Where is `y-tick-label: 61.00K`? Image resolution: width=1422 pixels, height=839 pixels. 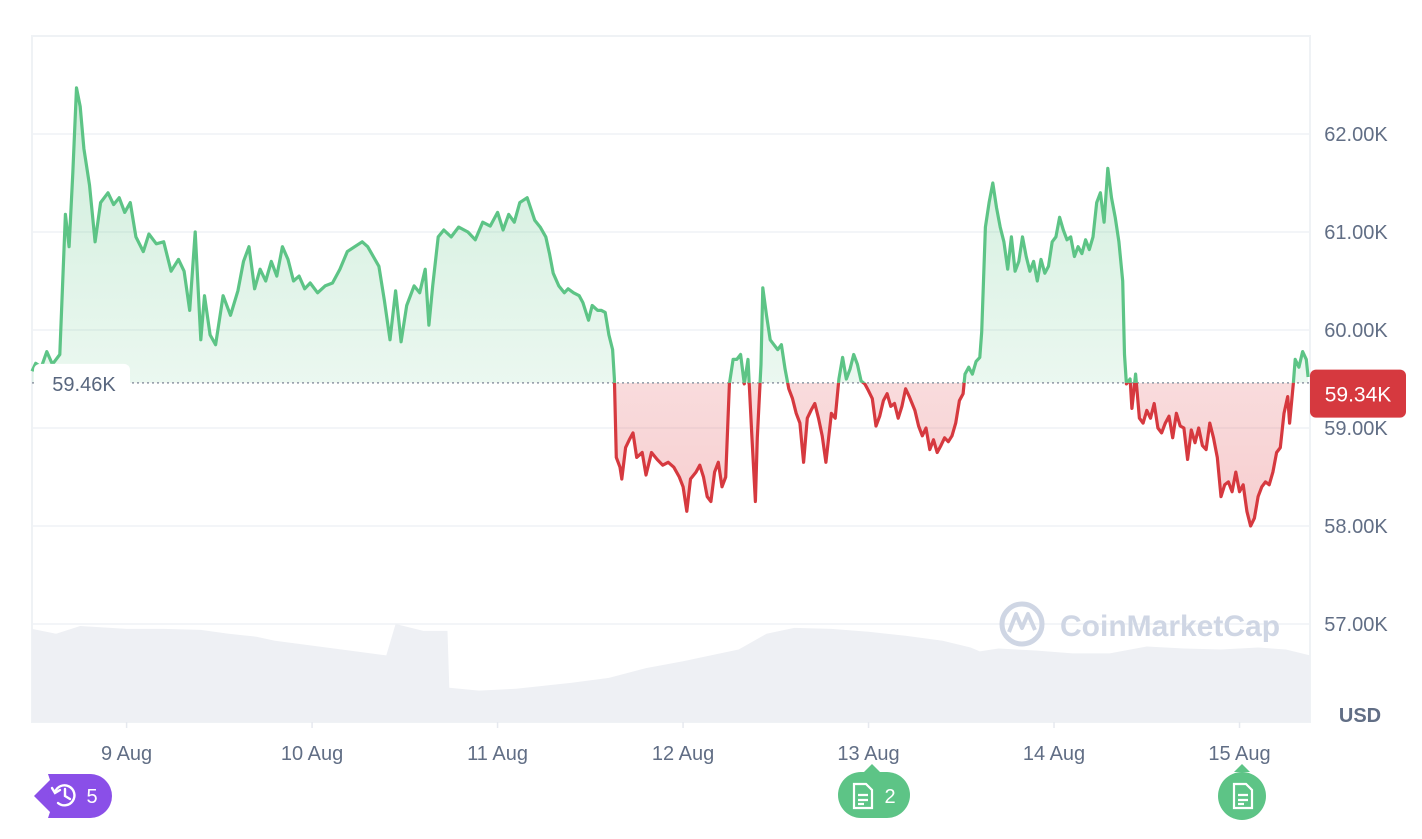 y-tick-label: 61.00K is located at coordinates (1356, 233).